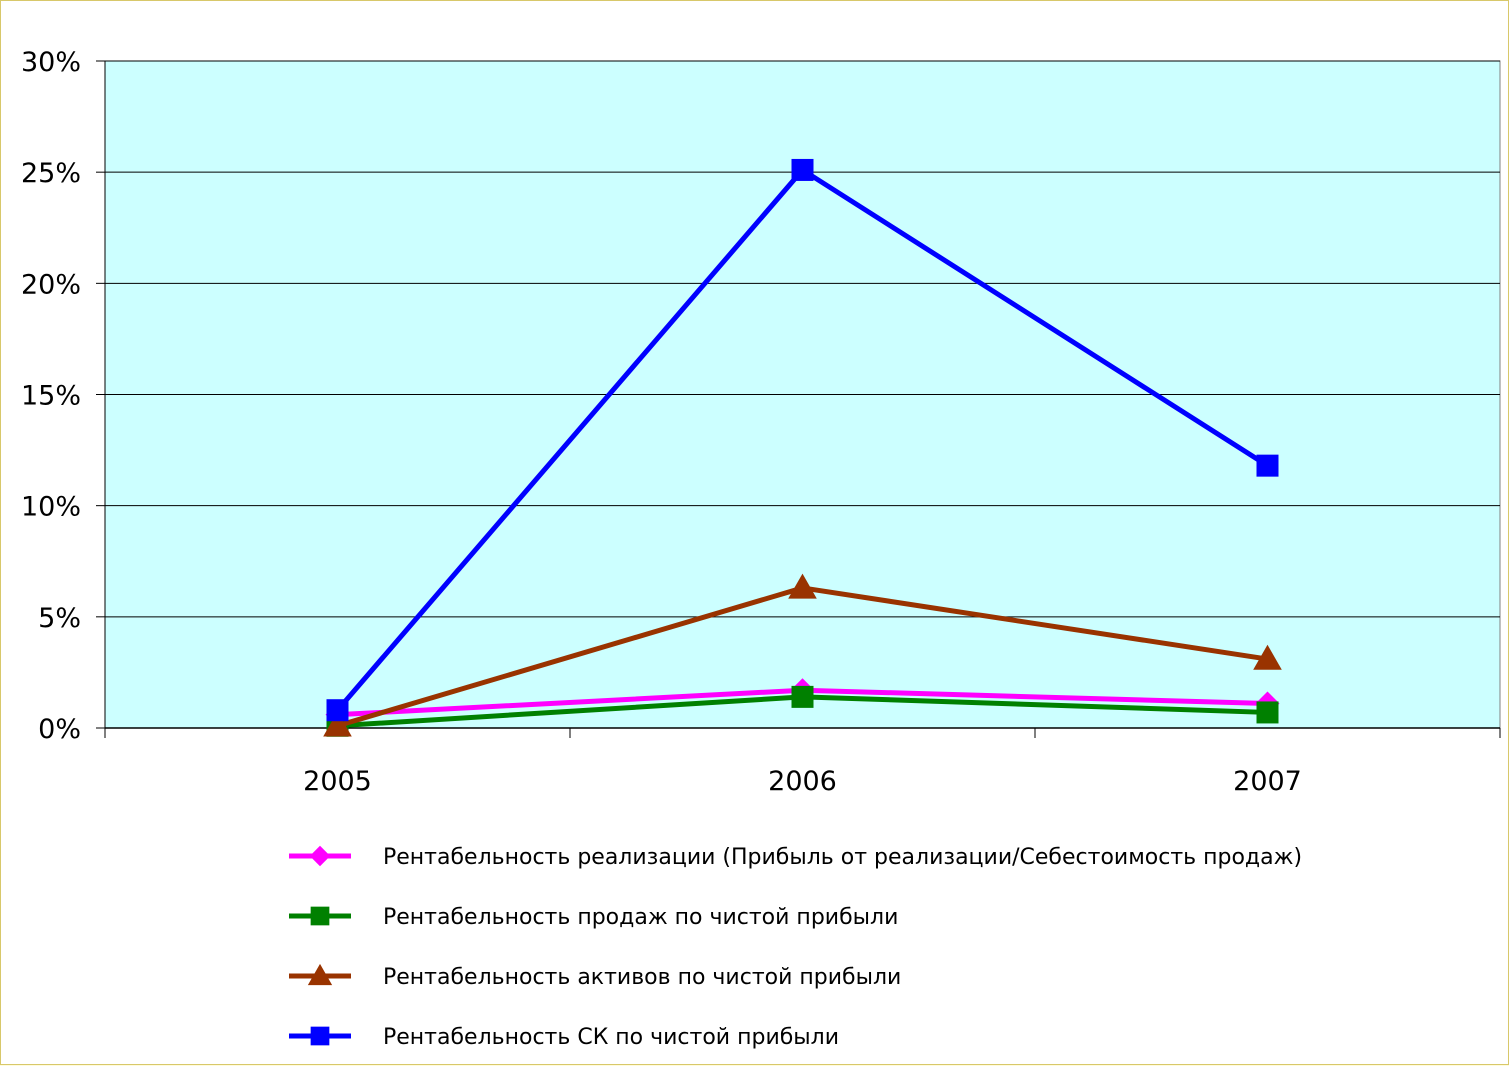 Image resolution: width=1509 pixels, height=1066 pixels. What do you see at coordinates (640, 917) in the screenshot?
I see `legend-label: Рентабельность продаж по чистой прибыли` at bounding box center [640, 917].